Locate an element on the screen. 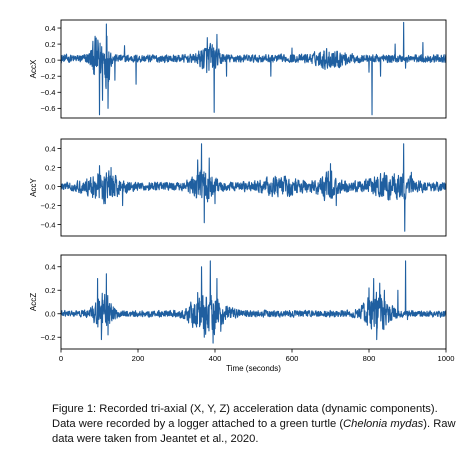 The height and width of the screenshot is (472, 474). ytick-label-accy: 0.0 is located at coordinates (50, 186).